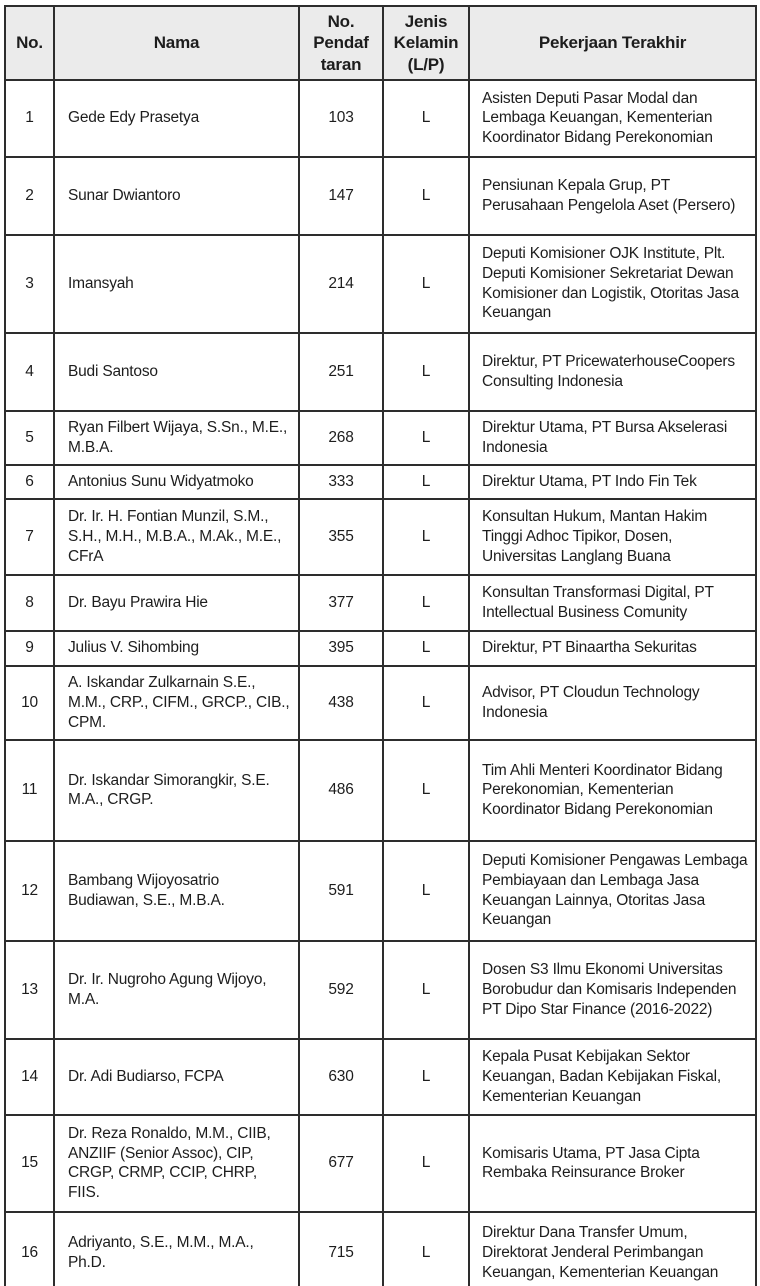 Image resolution: width=760 pixels, height=1286 pixels. What do you see at coordinates (29, 1163) in the screenshot?
I see `row-number-cell: 15` at bounding box center [29, 1163].